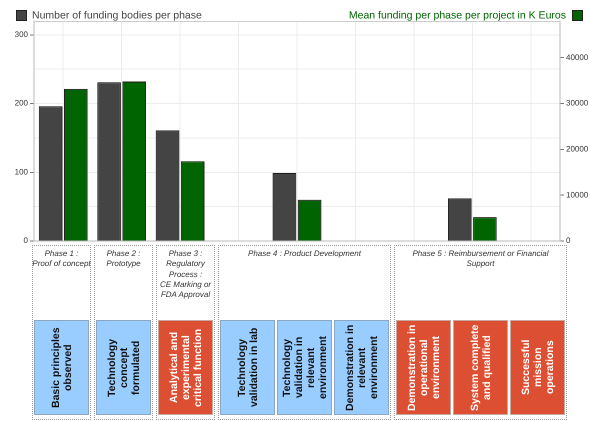 Image resolution: width=590 pixels, height=421 pixels. What do you see at coordinates (568, 241) in the screenshot?
I see `y2-tick-label: 0` at bounding box center [568, 241].